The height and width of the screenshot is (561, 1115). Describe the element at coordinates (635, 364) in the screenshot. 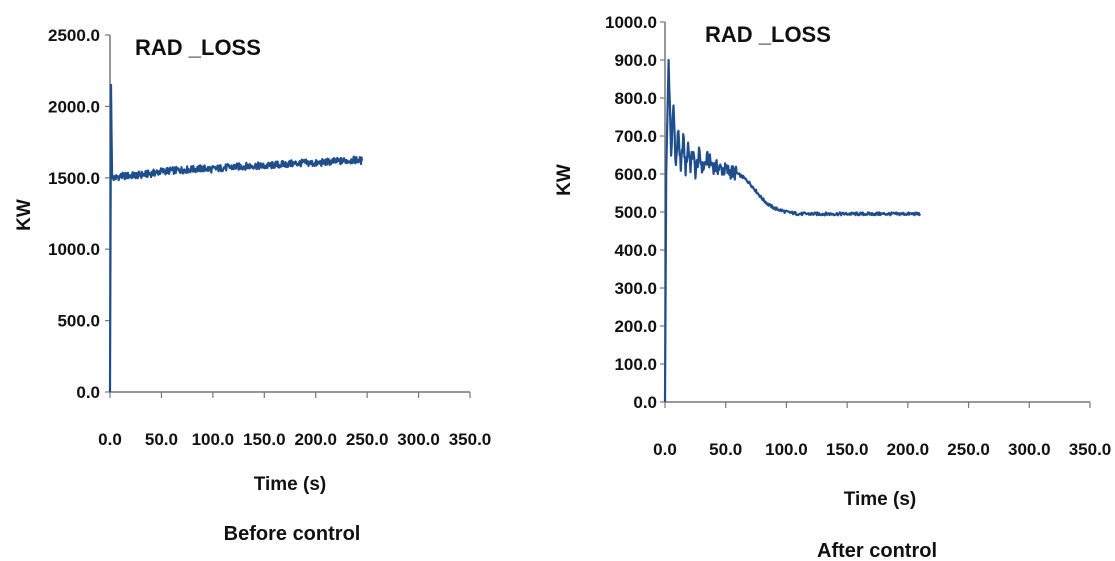

I see `y-tick-label: 100.0` at that location.